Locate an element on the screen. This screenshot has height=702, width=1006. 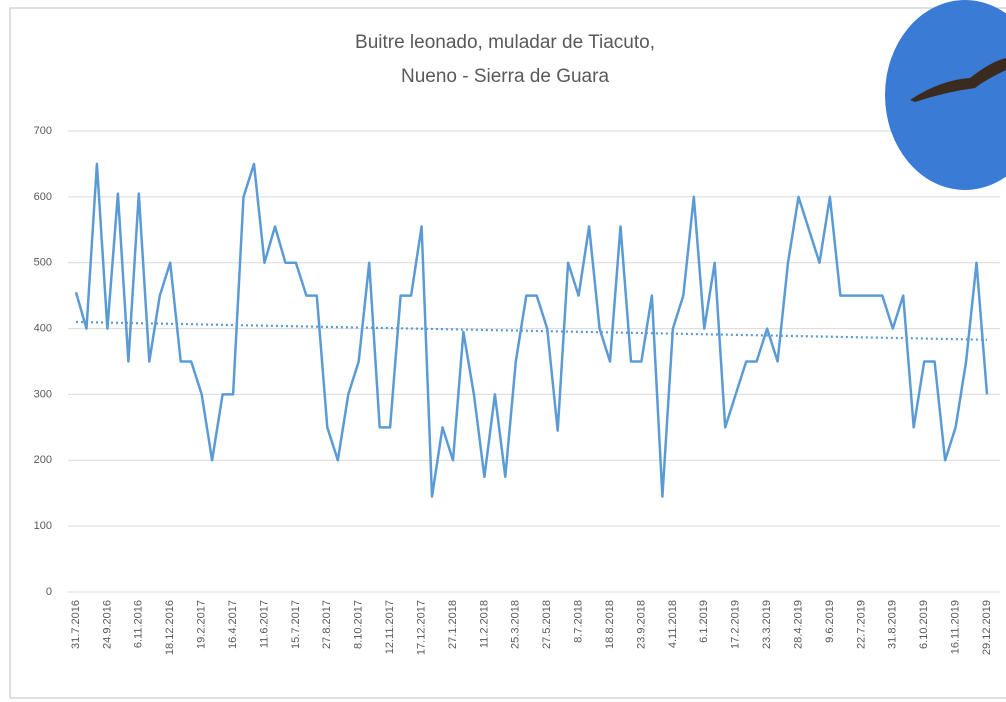
x-tick-label: 27.1.2018 is located at coordinates (453, 624).